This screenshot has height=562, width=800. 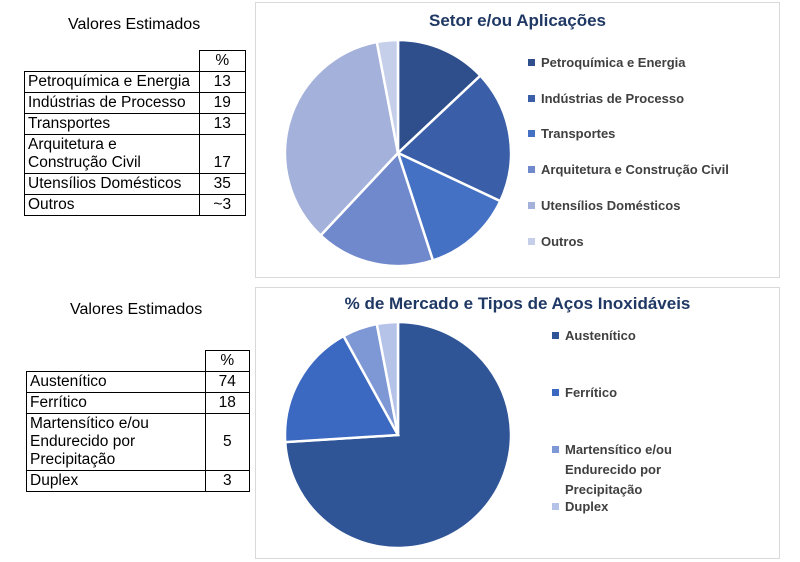 I want to click on legend-label: Petroquímica e Energia, so click(x=613, y=62).